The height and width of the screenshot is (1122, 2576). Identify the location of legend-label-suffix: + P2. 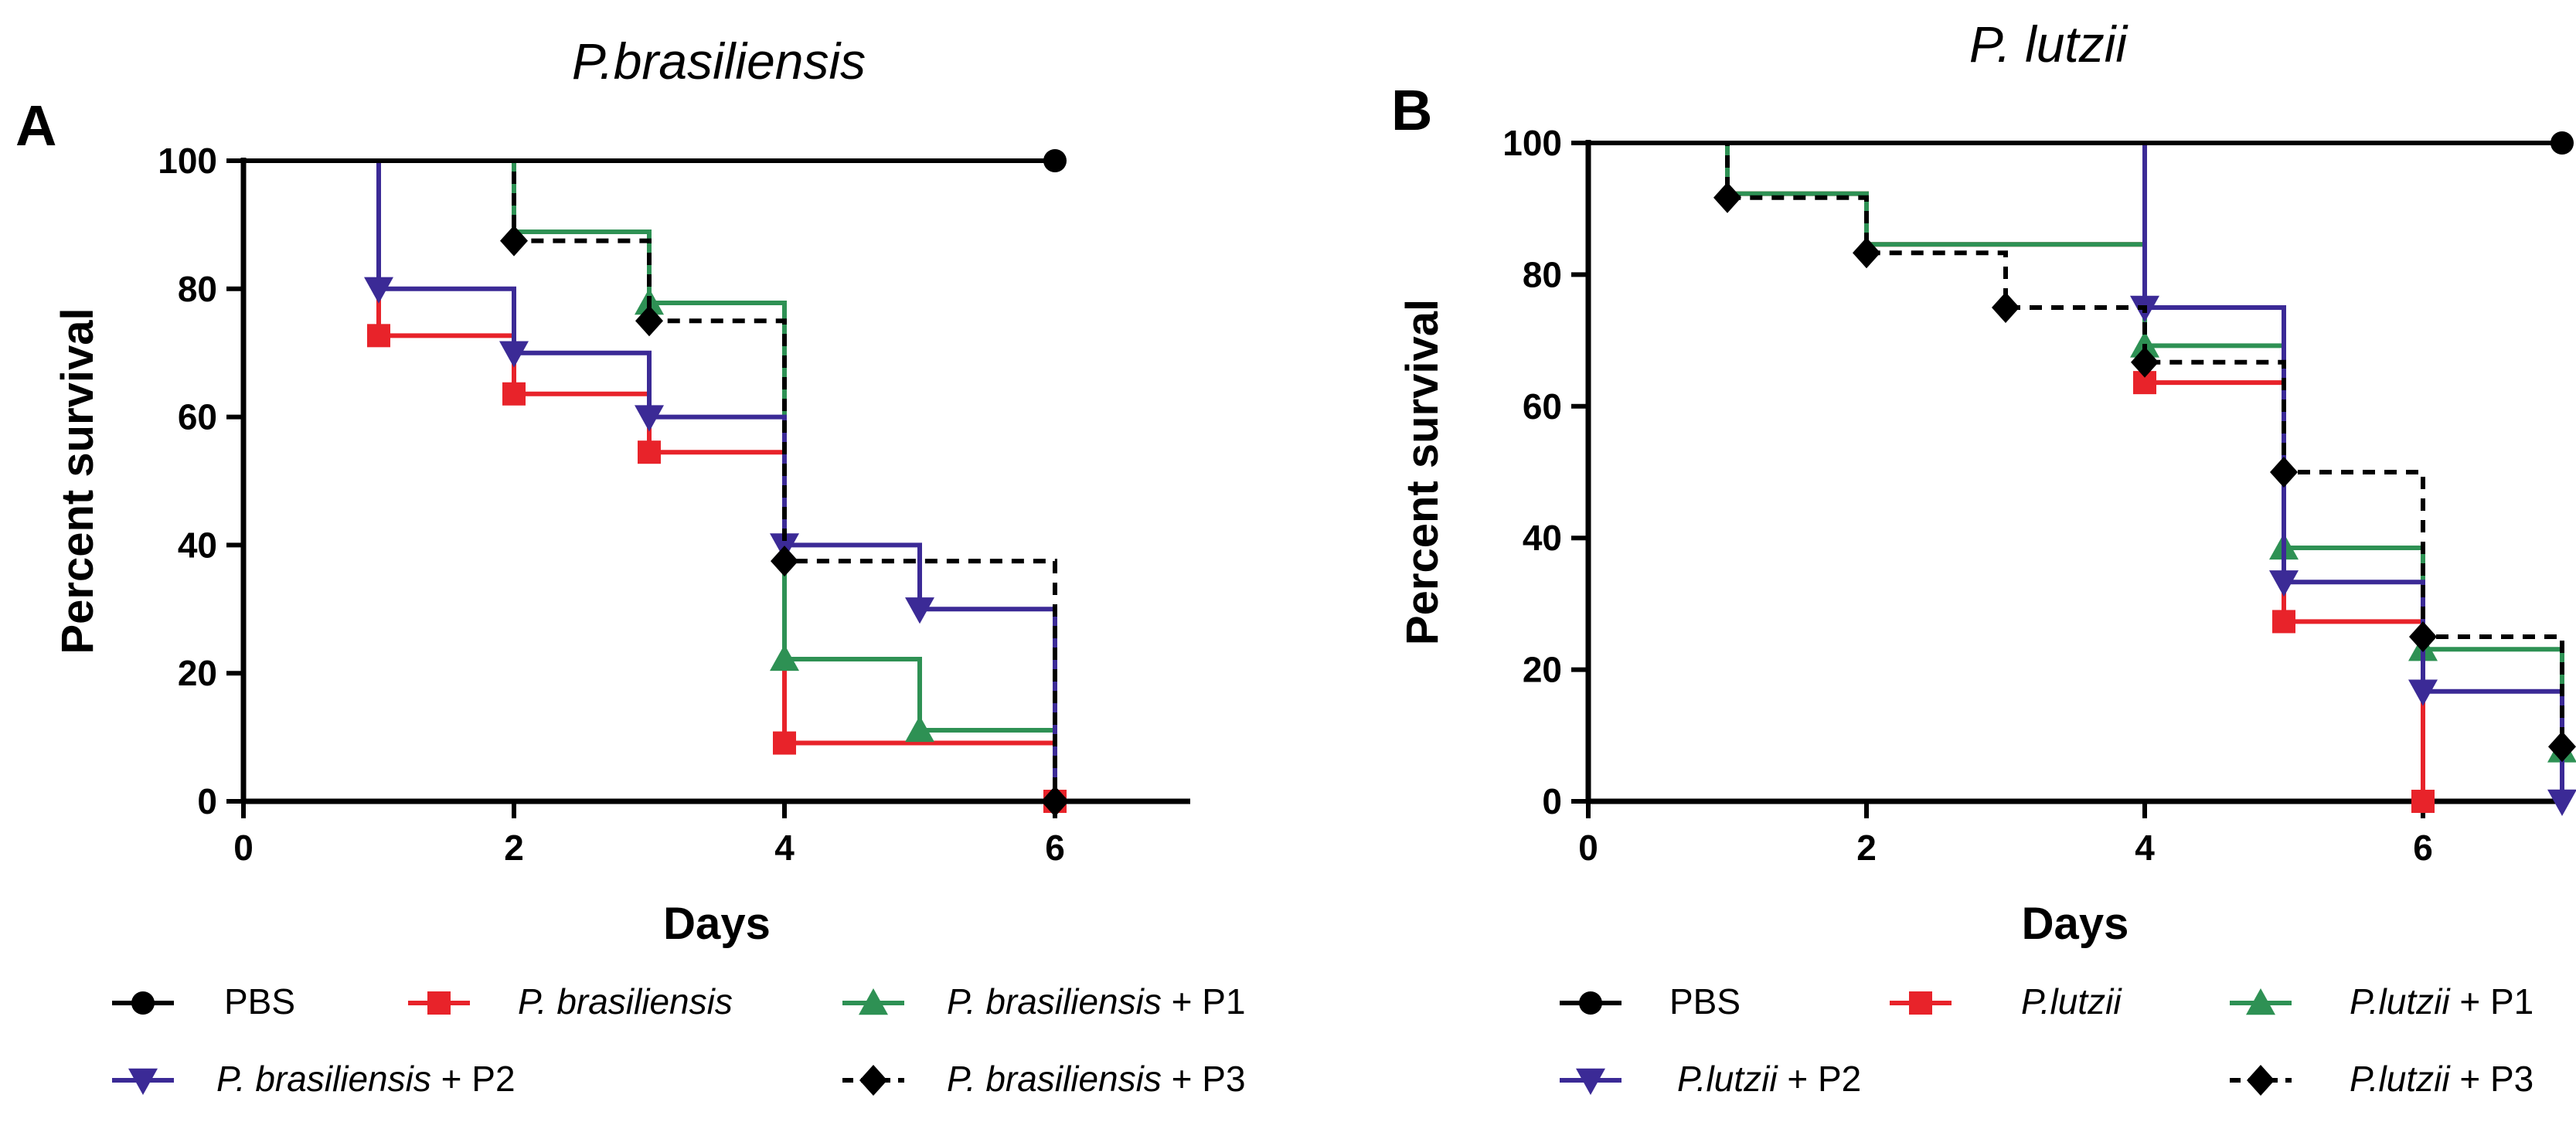
(474, 1079).